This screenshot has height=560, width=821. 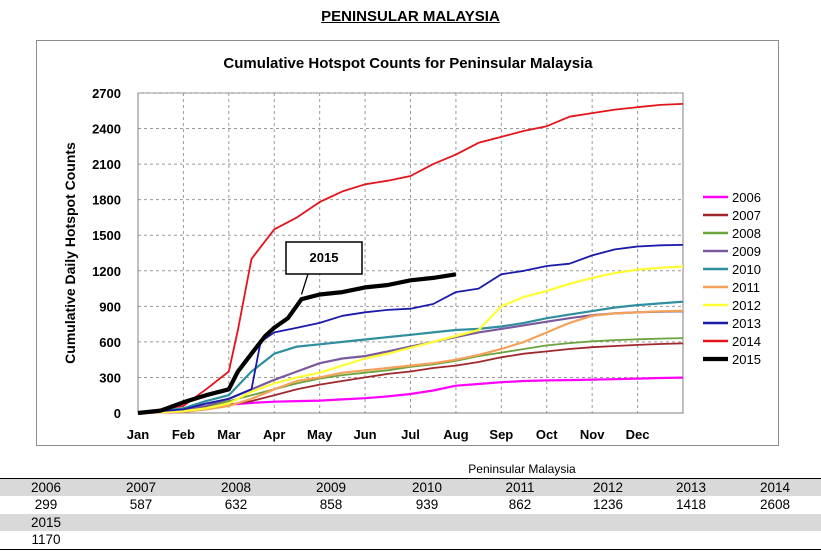 What do you see at coordinates (746, 269) in the screenshot?
I see `legend-label-2010: 2010` at bounding box center [746, 269].